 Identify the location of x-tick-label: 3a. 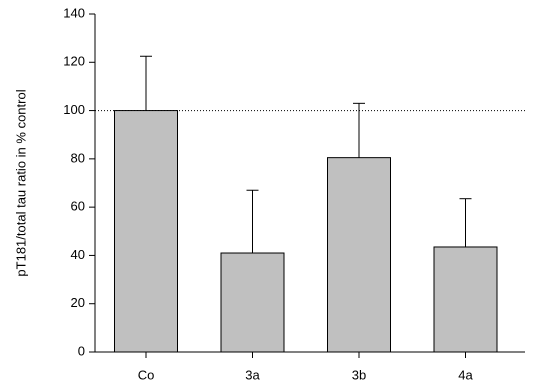
(252, 374).